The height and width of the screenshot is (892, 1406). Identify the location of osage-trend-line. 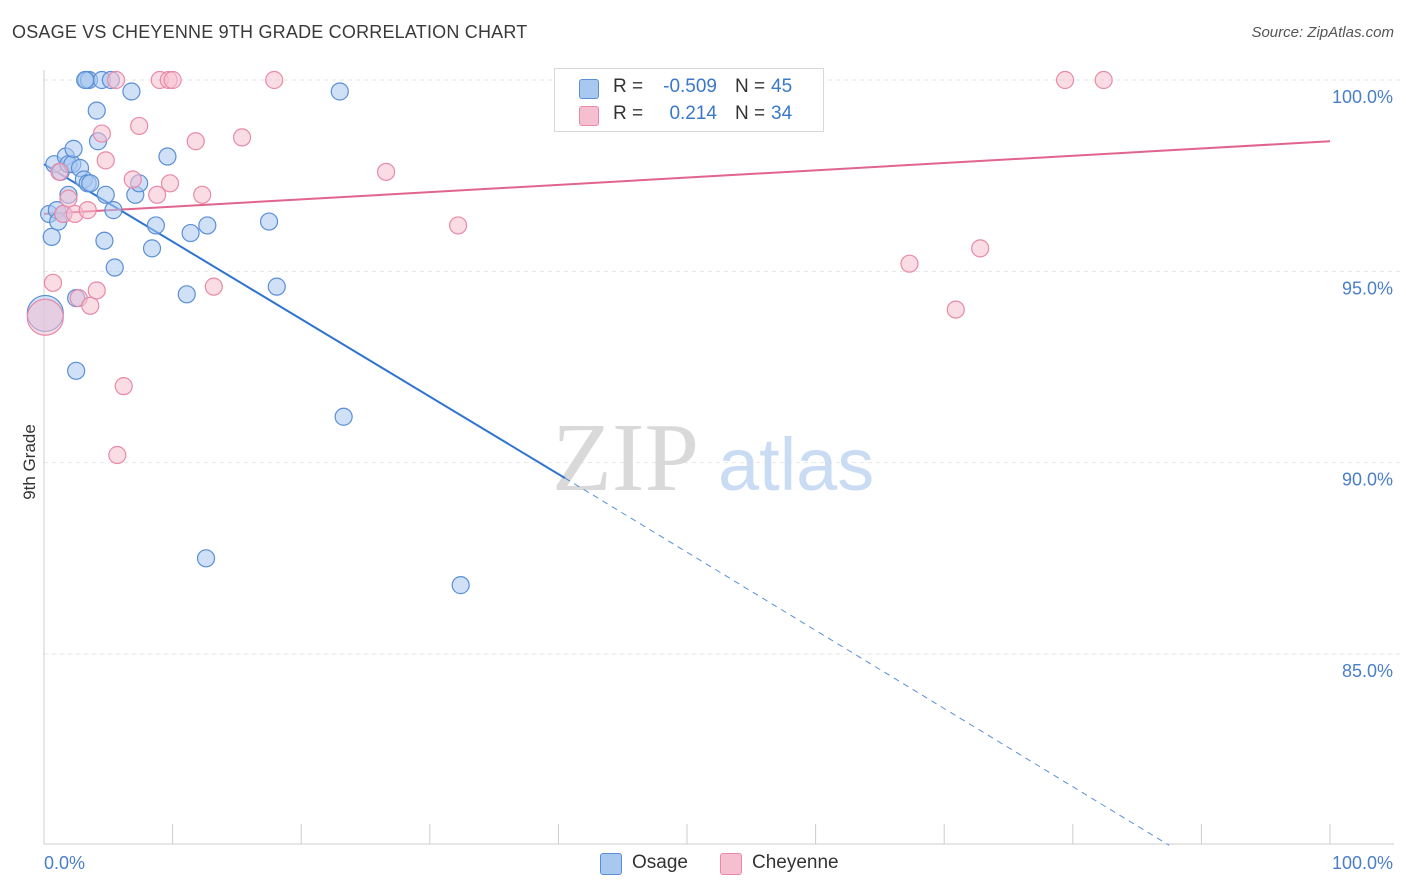
(304, 321).